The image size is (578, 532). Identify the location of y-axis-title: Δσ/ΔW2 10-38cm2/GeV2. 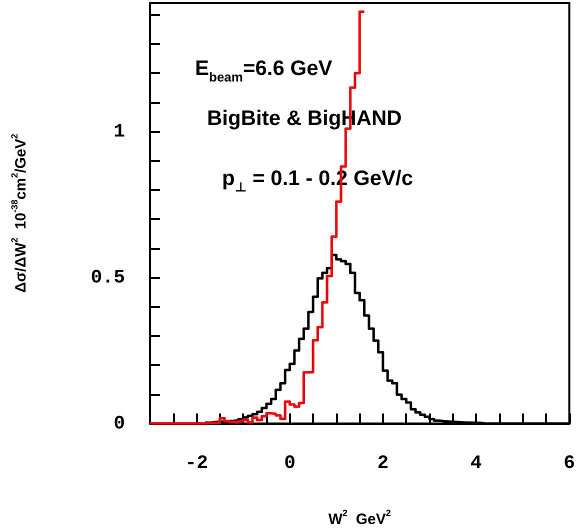
(20, 213).